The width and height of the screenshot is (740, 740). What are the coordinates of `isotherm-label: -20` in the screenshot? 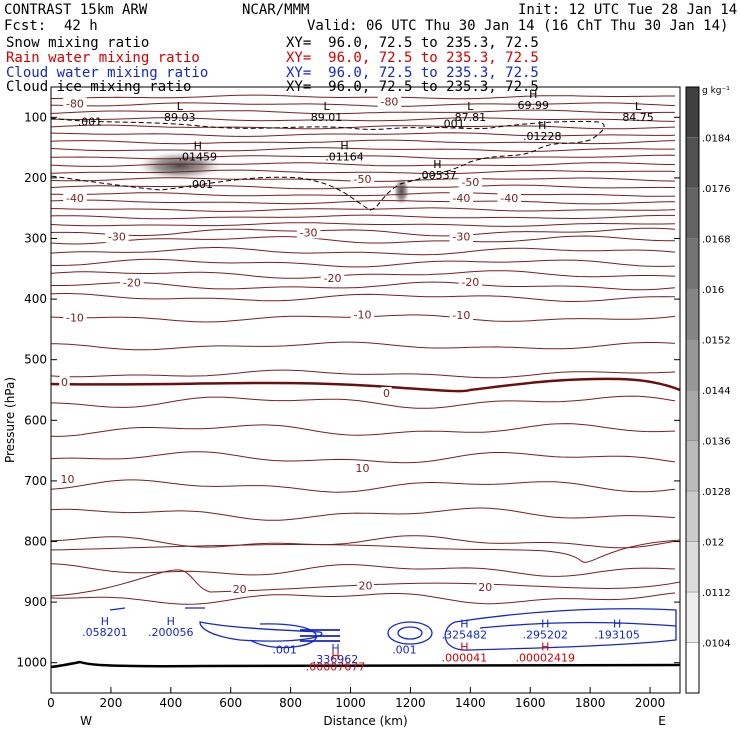 It's located at (470, 282).